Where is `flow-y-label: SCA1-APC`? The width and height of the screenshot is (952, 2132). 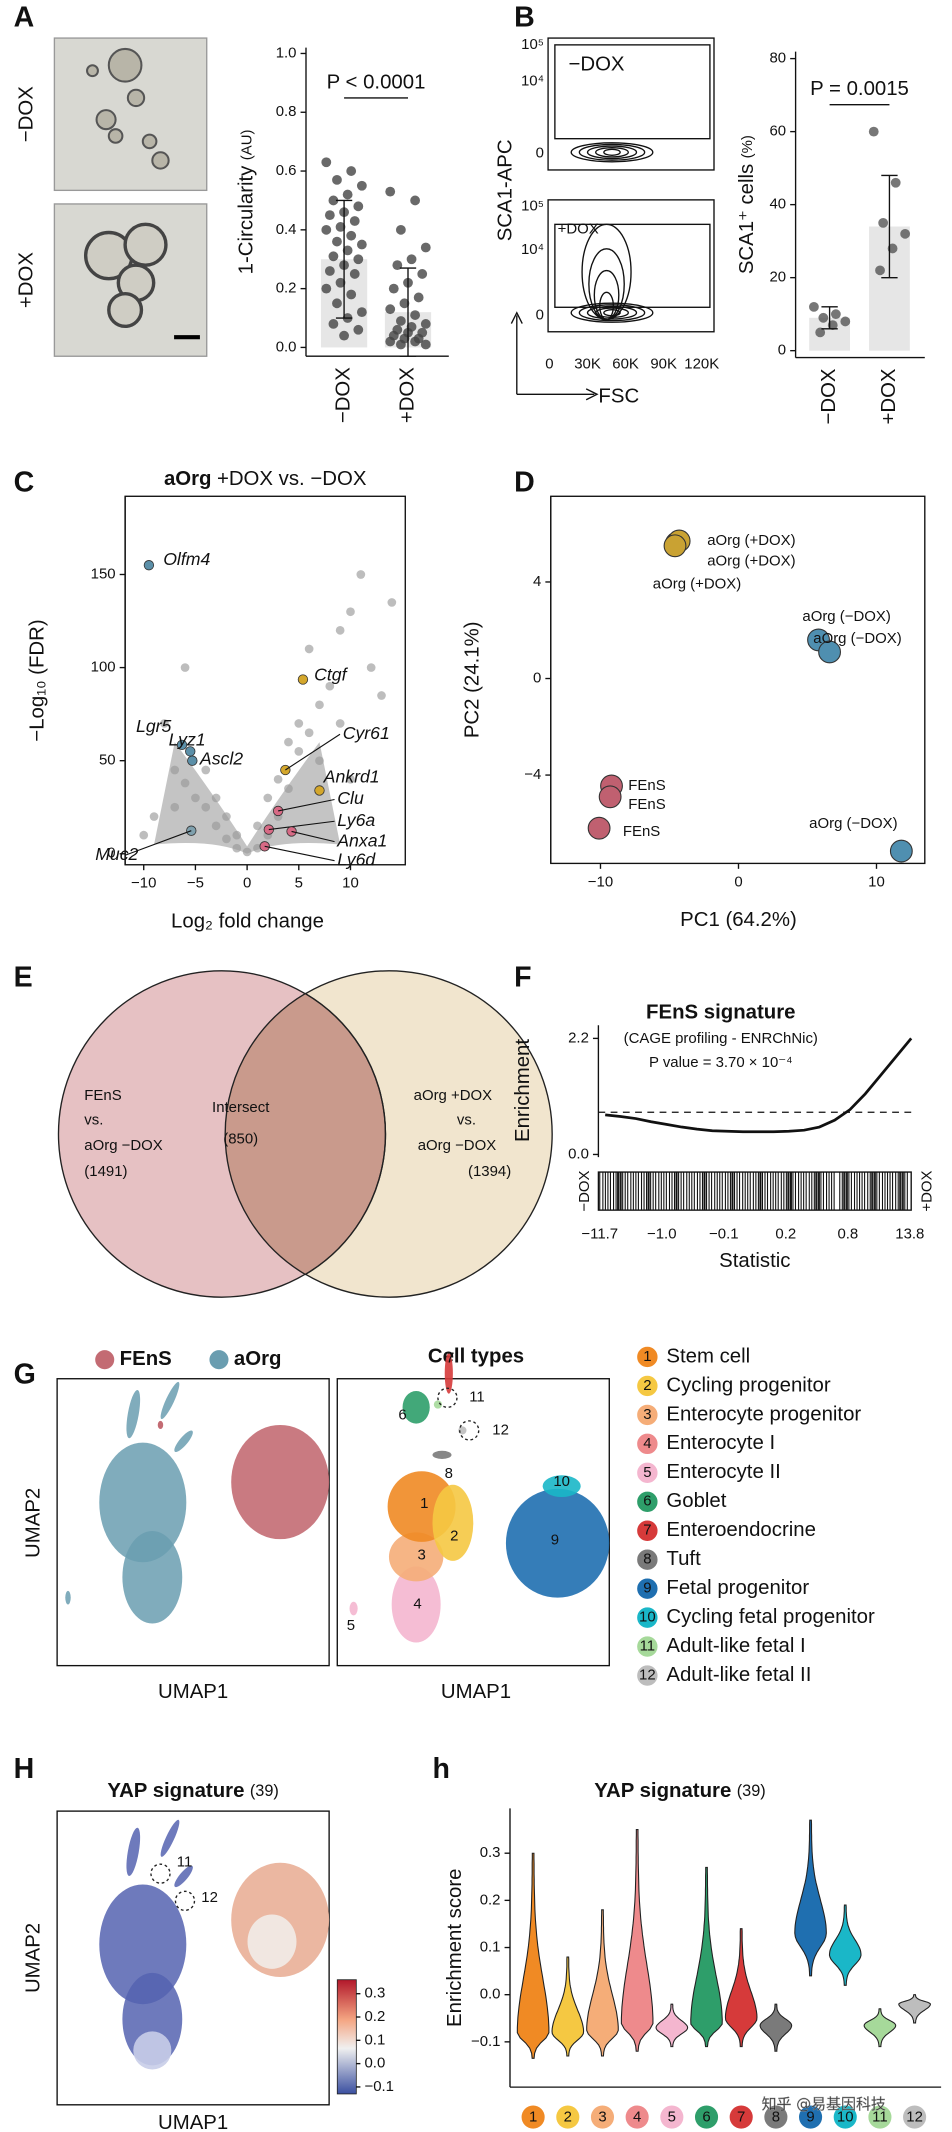
flow-y-label: SCA1-APC is located at coordinates (505, 190).